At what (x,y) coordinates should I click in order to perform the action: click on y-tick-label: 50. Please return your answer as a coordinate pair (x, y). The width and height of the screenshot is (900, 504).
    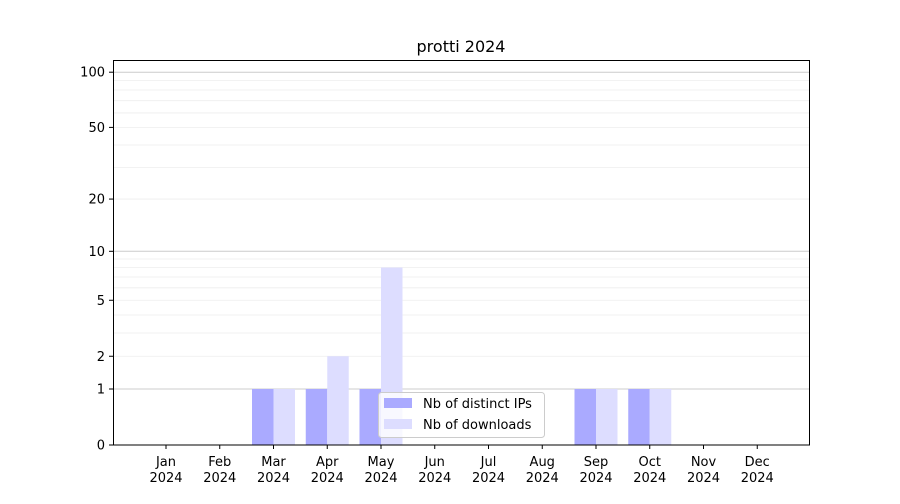
    Looking at the image, I should click on (96, 128).